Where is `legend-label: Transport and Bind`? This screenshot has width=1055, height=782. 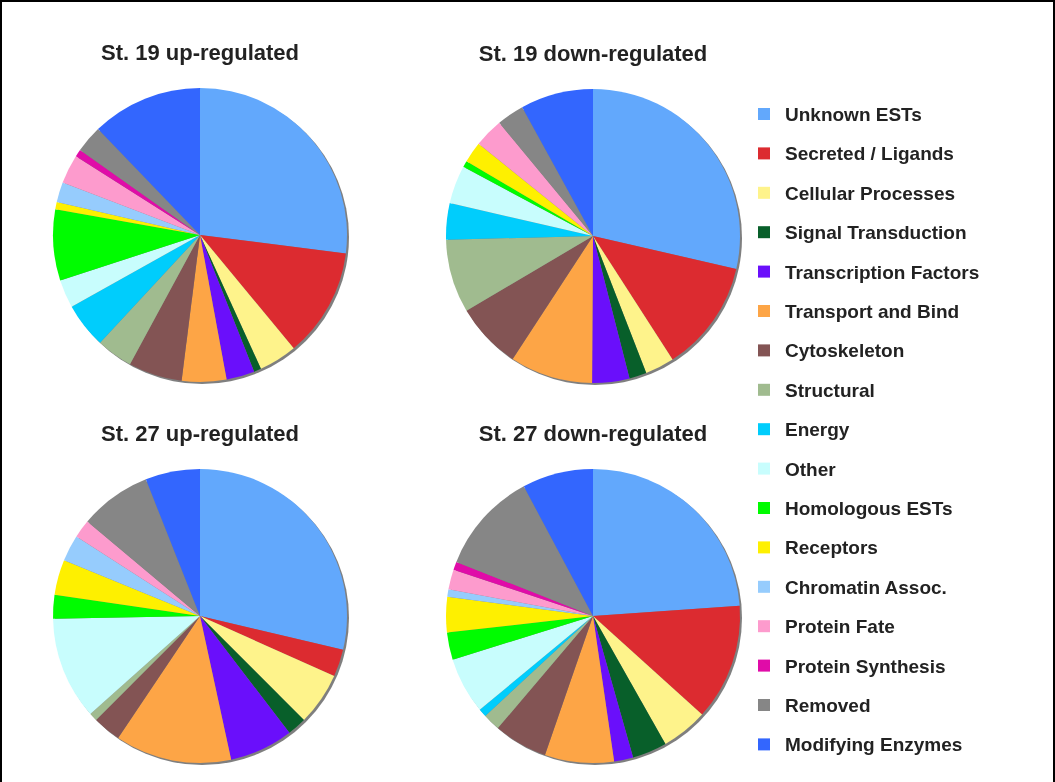
legend-label: Transport and Bind is located at coordinates (872, 312).